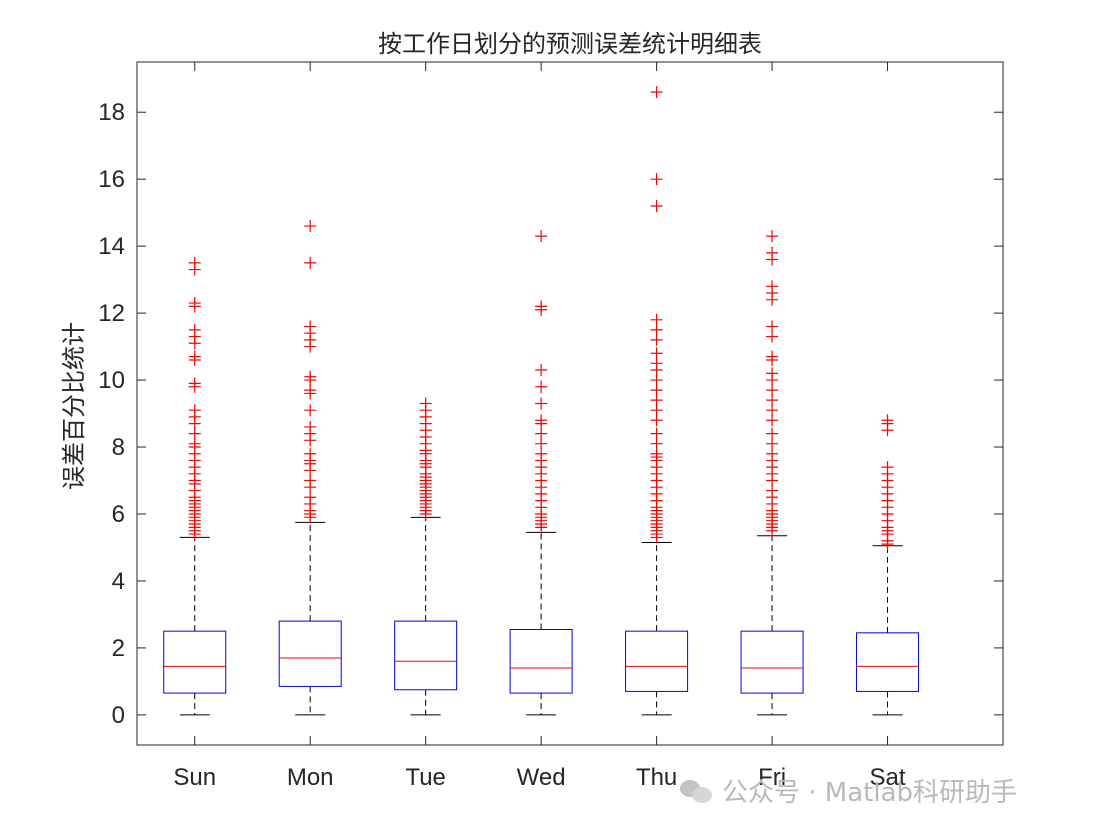 The height and width of the screenshot is (834, 1105). I want to click on box-wed, so click(541, 661).